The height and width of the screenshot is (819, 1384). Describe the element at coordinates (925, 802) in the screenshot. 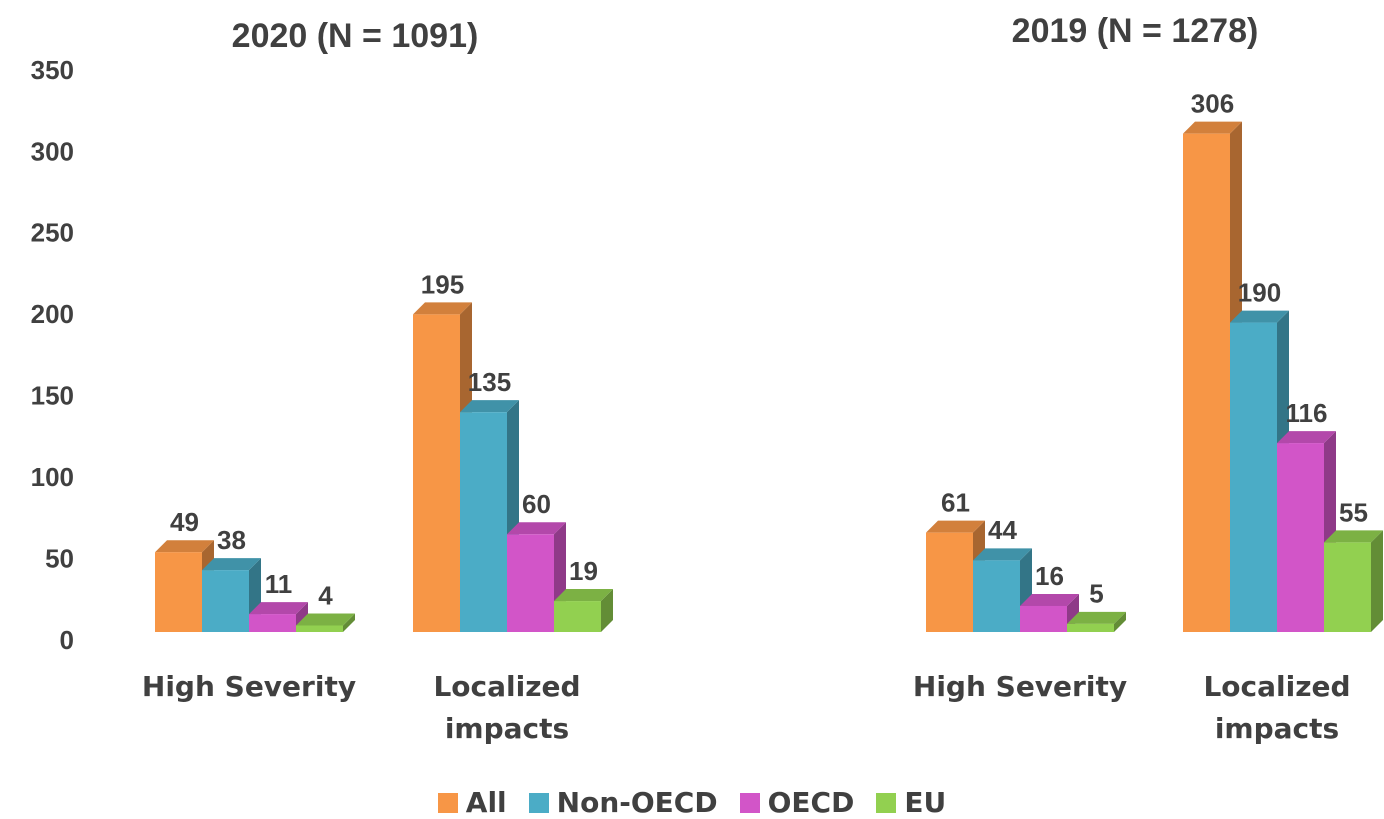

I see `legend-label: EU` at that location.